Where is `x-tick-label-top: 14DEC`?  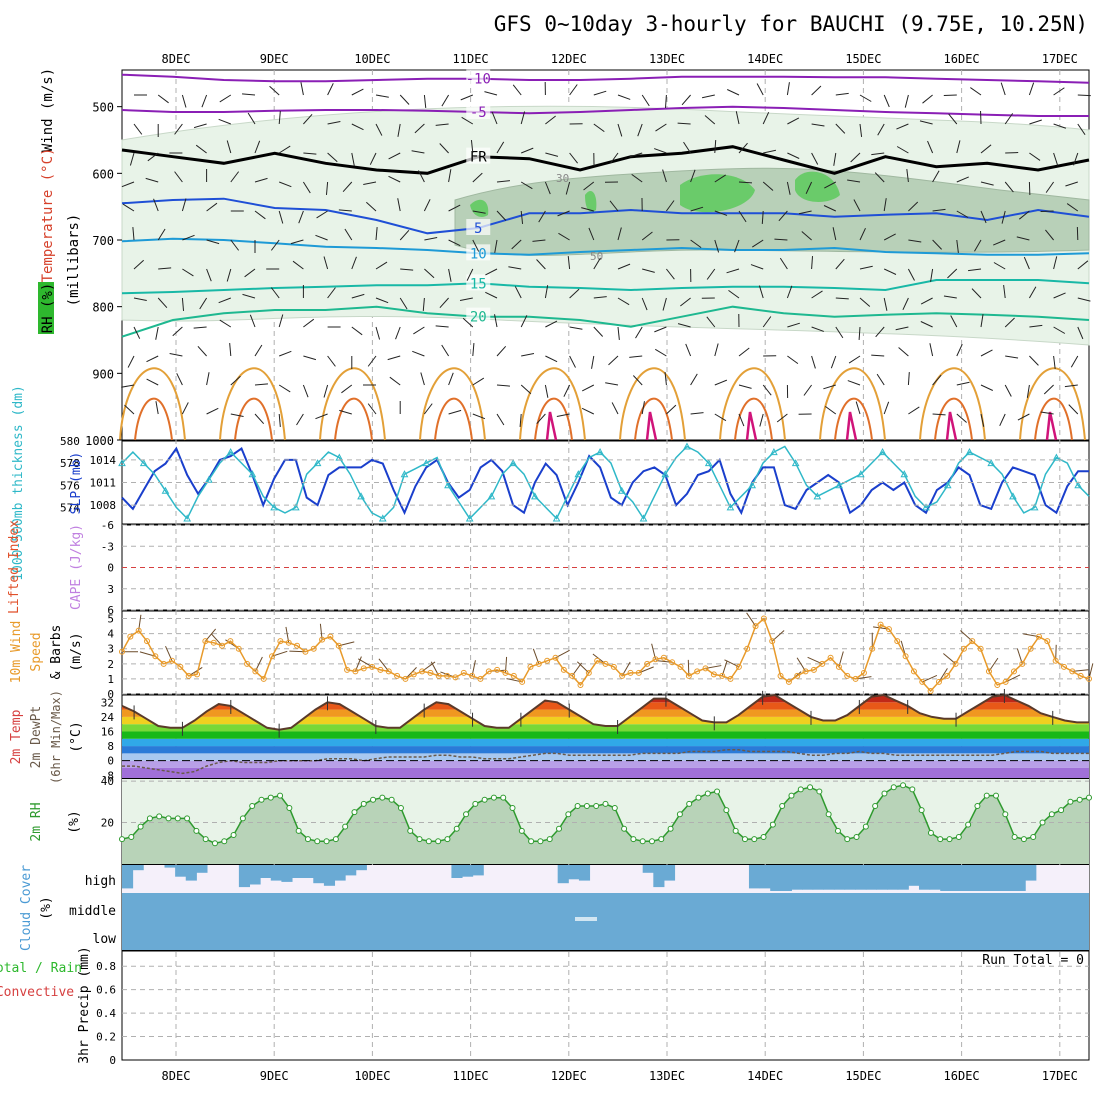 x-tick-label-top: 14DEC is located at coordinates (765, 59).